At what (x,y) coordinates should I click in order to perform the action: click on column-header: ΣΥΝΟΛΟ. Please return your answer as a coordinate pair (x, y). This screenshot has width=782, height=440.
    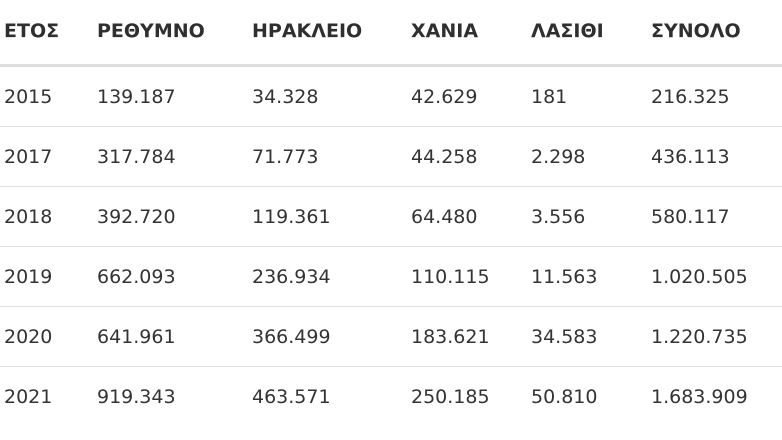
    Looking at the image, I should click on (716, 33).